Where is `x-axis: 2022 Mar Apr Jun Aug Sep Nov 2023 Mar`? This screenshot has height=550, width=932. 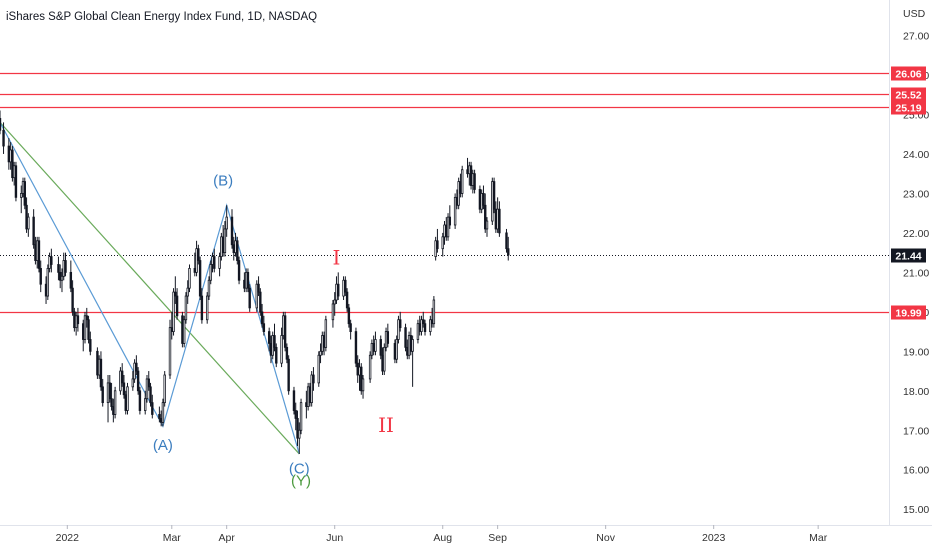 x-axis: 2022 Mar Apr Jun Aug Sep Nov 2023 Mar is located at coordinates (442, 534).